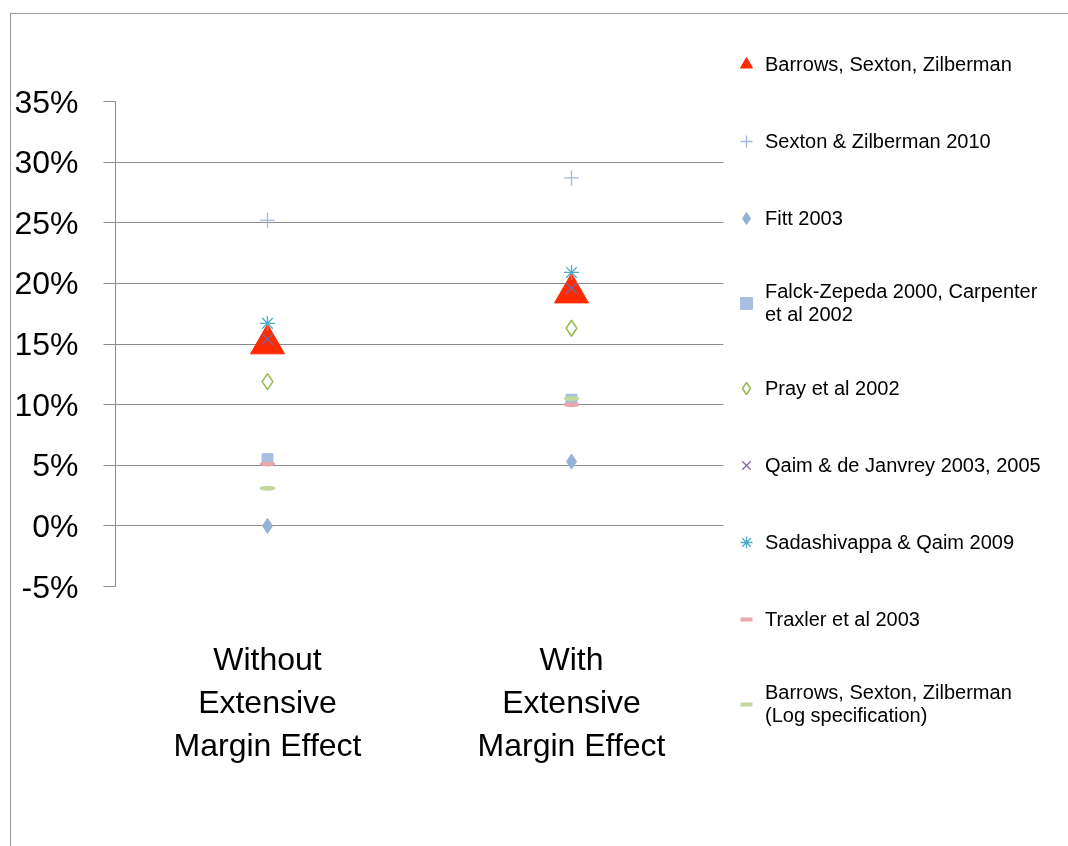 The width and height of the screenshot is (1068, 846). I want to click on legend-label: Barrows, Sexton, Zilberman, so click(888, 64).